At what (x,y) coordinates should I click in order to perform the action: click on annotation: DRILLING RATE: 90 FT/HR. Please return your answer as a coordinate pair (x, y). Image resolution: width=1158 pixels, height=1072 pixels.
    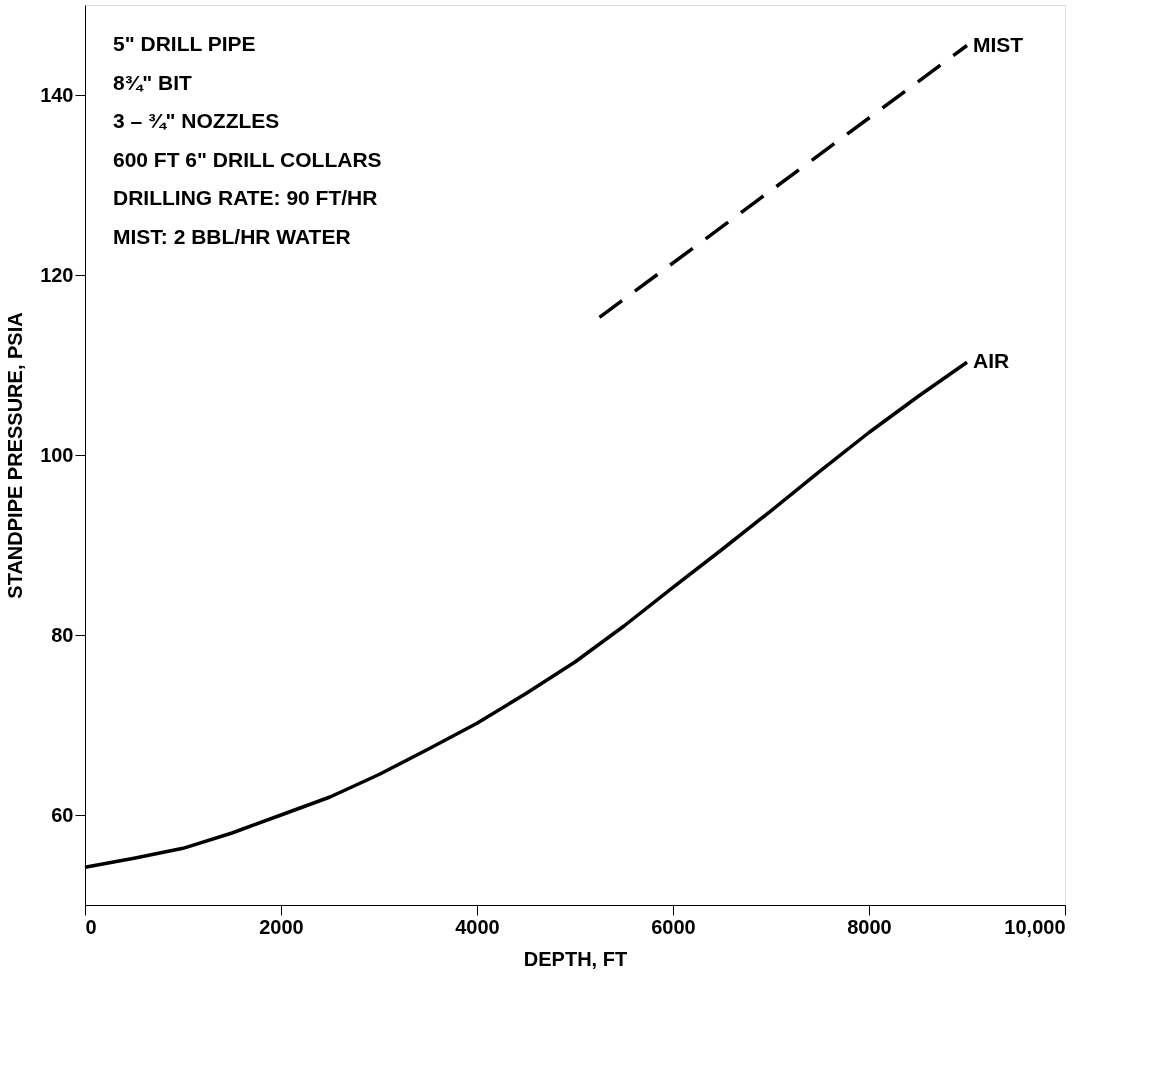
    Looking at the image, I should click on (245, 197).